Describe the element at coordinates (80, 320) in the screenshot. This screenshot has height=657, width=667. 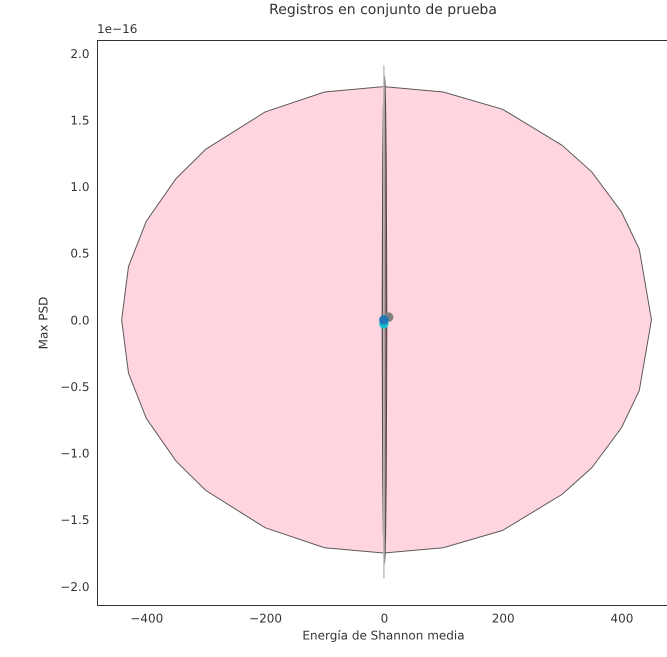
I see `y-tick-label: 0.0` at that location.